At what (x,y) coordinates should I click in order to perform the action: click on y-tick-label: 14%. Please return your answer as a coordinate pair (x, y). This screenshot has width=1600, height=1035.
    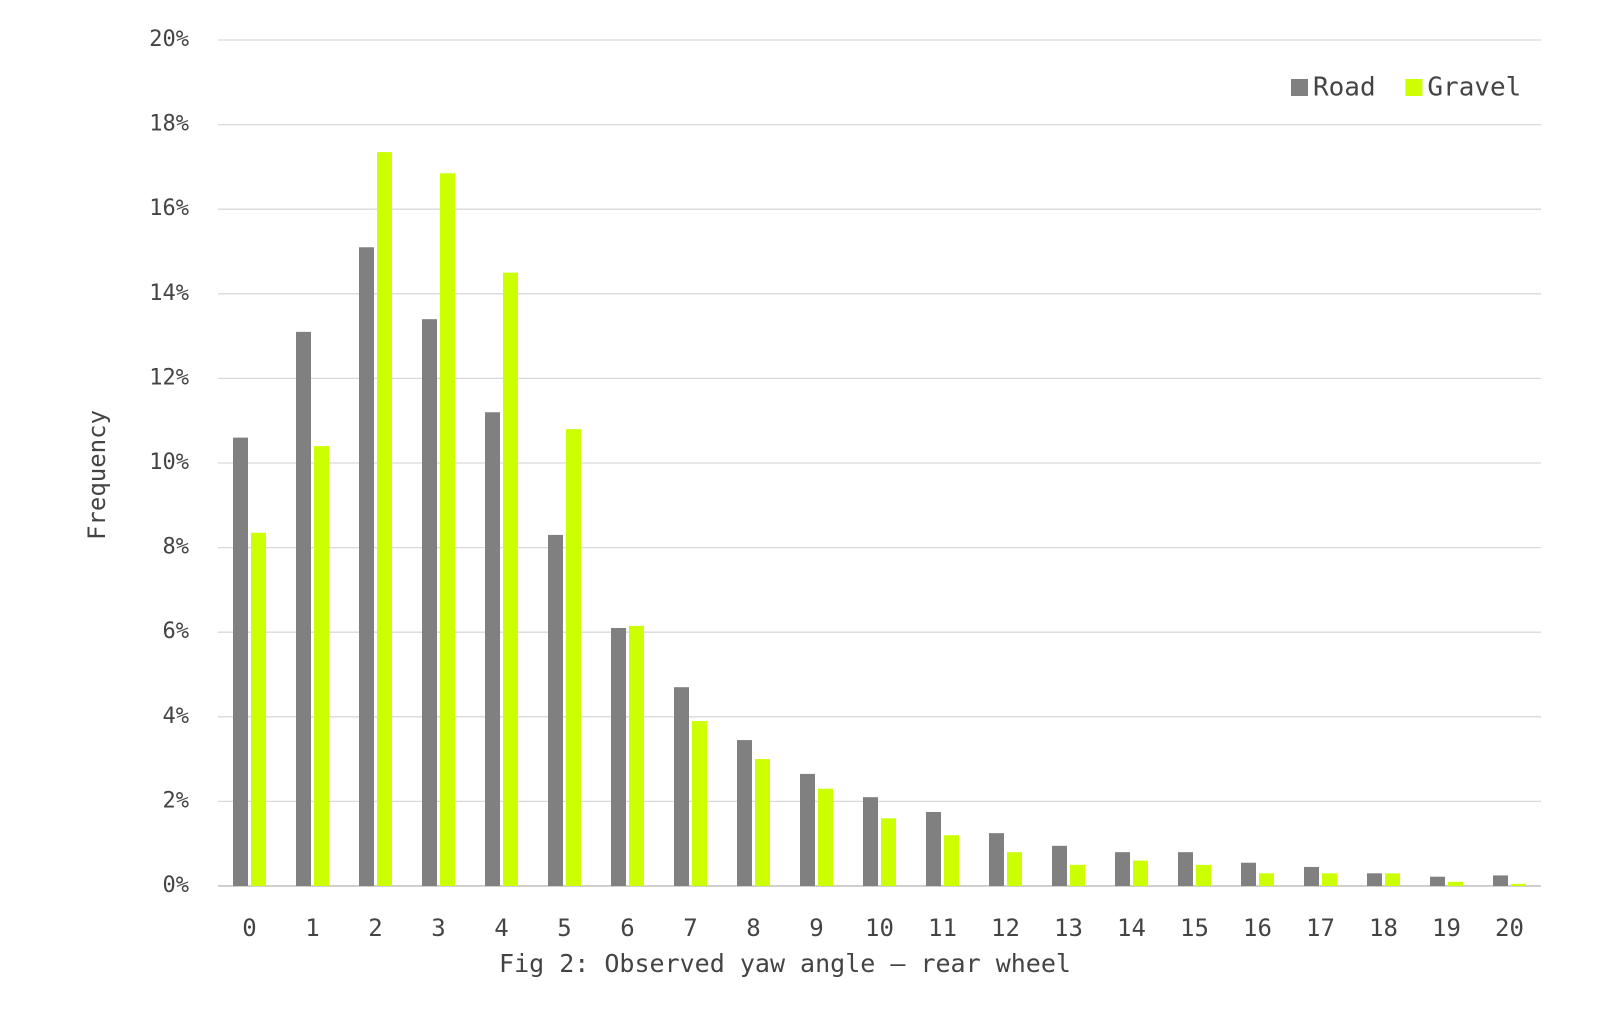
    Looking at the image, I should click on (169, 293).